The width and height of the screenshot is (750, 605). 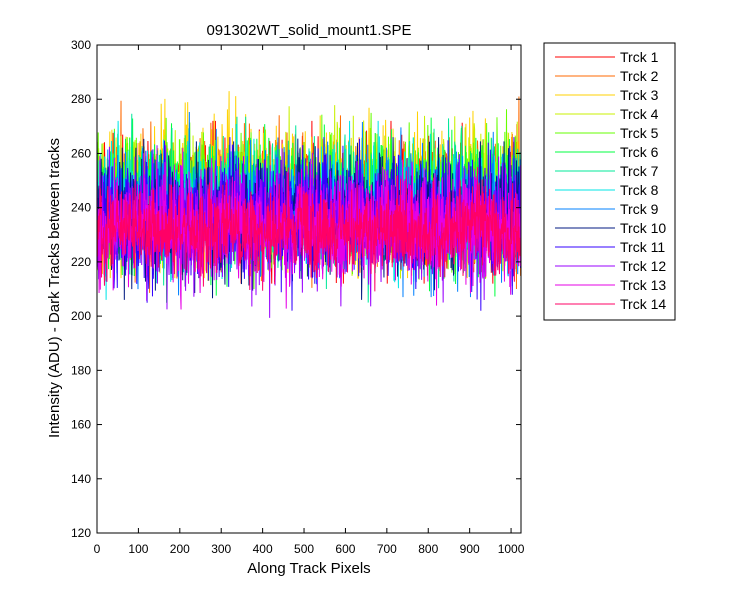 What do you see at coordinates (643, 266) in the screenshot?
I see `legend-label-12: Trck 12` at bounding box center [643, 266].